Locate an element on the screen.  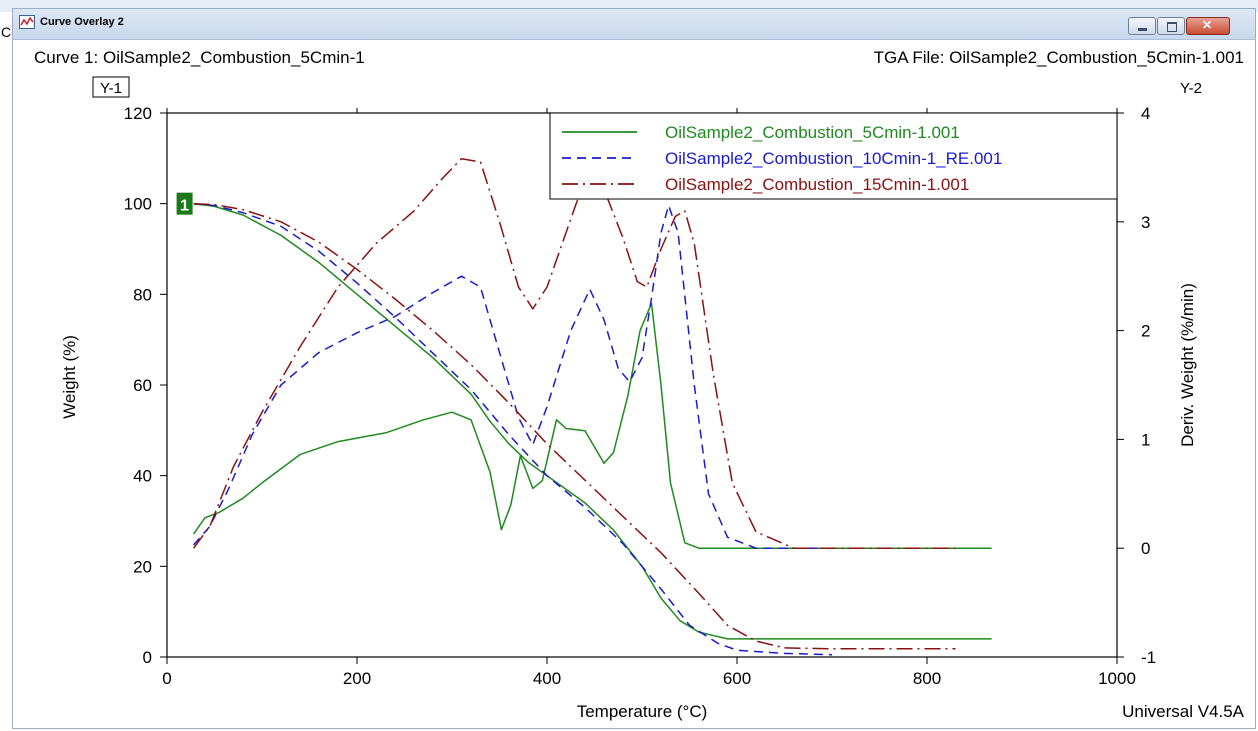
y2-tick-label: 4 is located at coordinates (1145, 113).